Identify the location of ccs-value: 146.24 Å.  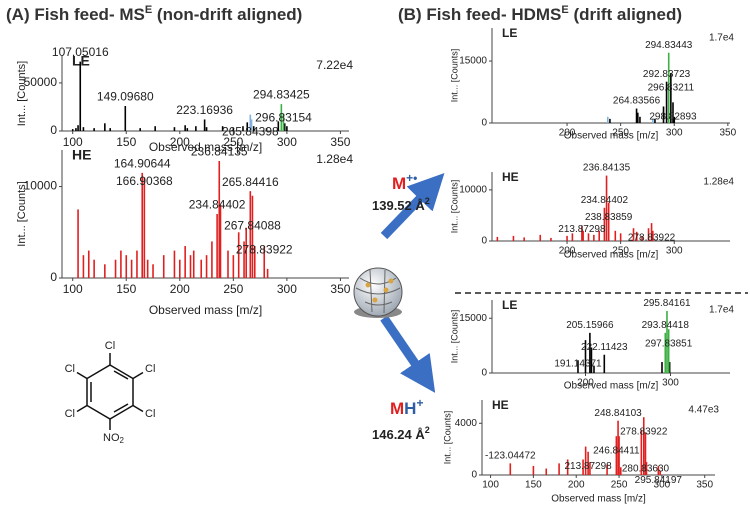
(398, 434).